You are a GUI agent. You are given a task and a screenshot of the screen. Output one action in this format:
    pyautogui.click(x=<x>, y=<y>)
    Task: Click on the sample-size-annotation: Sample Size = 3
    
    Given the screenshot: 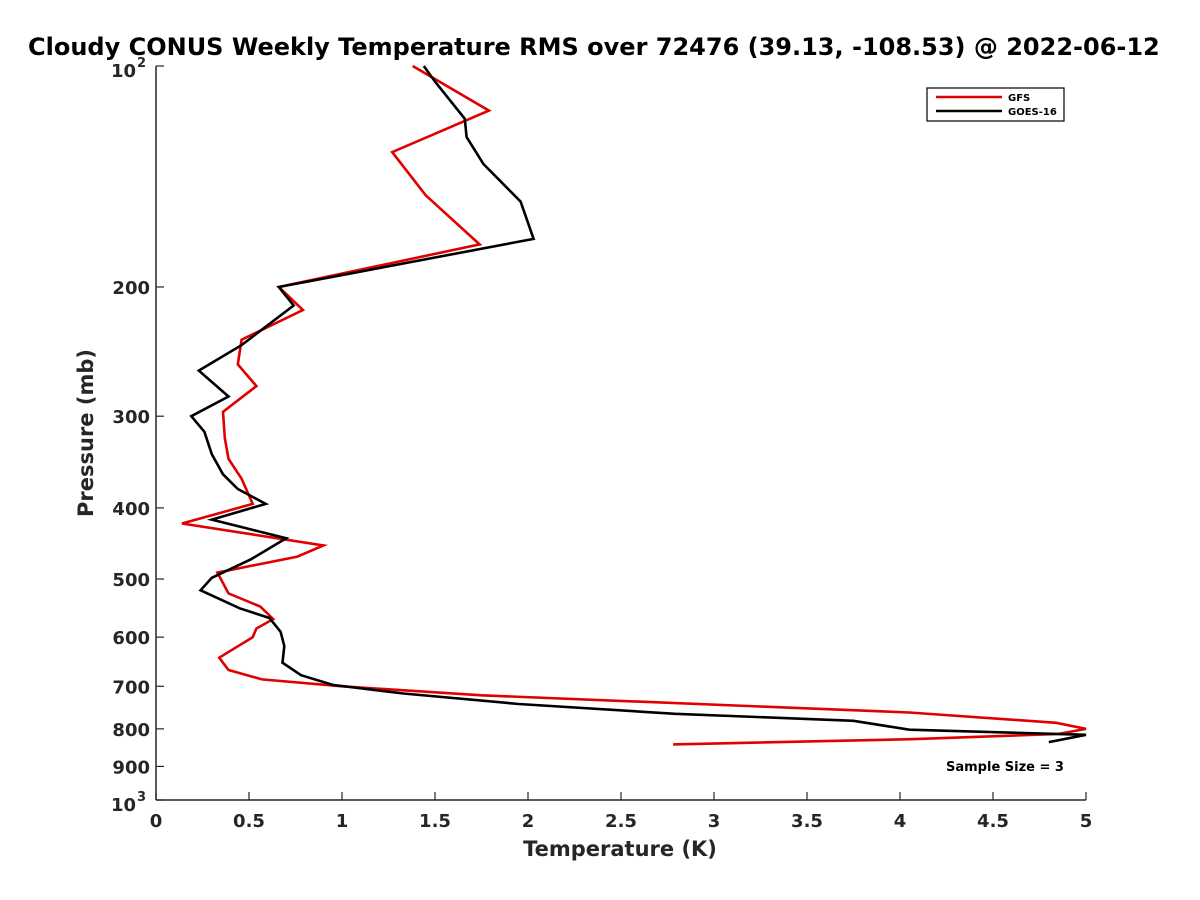 What is the action you would take?
    pyautogui.click(x=1005, y=767)
    